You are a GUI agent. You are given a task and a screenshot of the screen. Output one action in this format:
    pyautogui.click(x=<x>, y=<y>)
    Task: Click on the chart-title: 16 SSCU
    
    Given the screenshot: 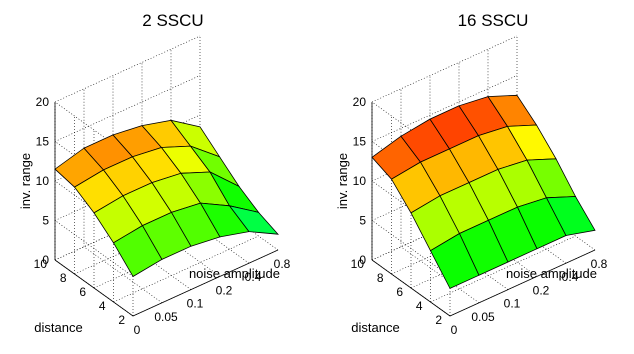 What is the action you would take?
    pyautogui.click(x=493, y=20)
    